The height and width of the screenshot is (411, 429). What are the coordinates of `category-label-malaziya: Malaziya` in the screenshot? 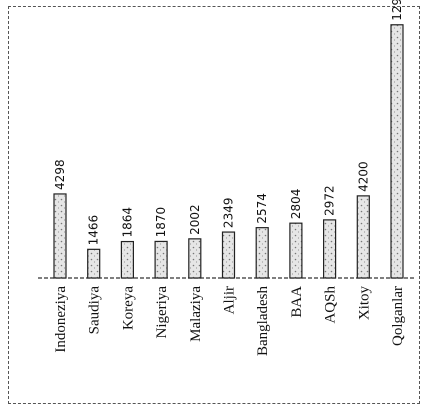 It's located at (196, 314).